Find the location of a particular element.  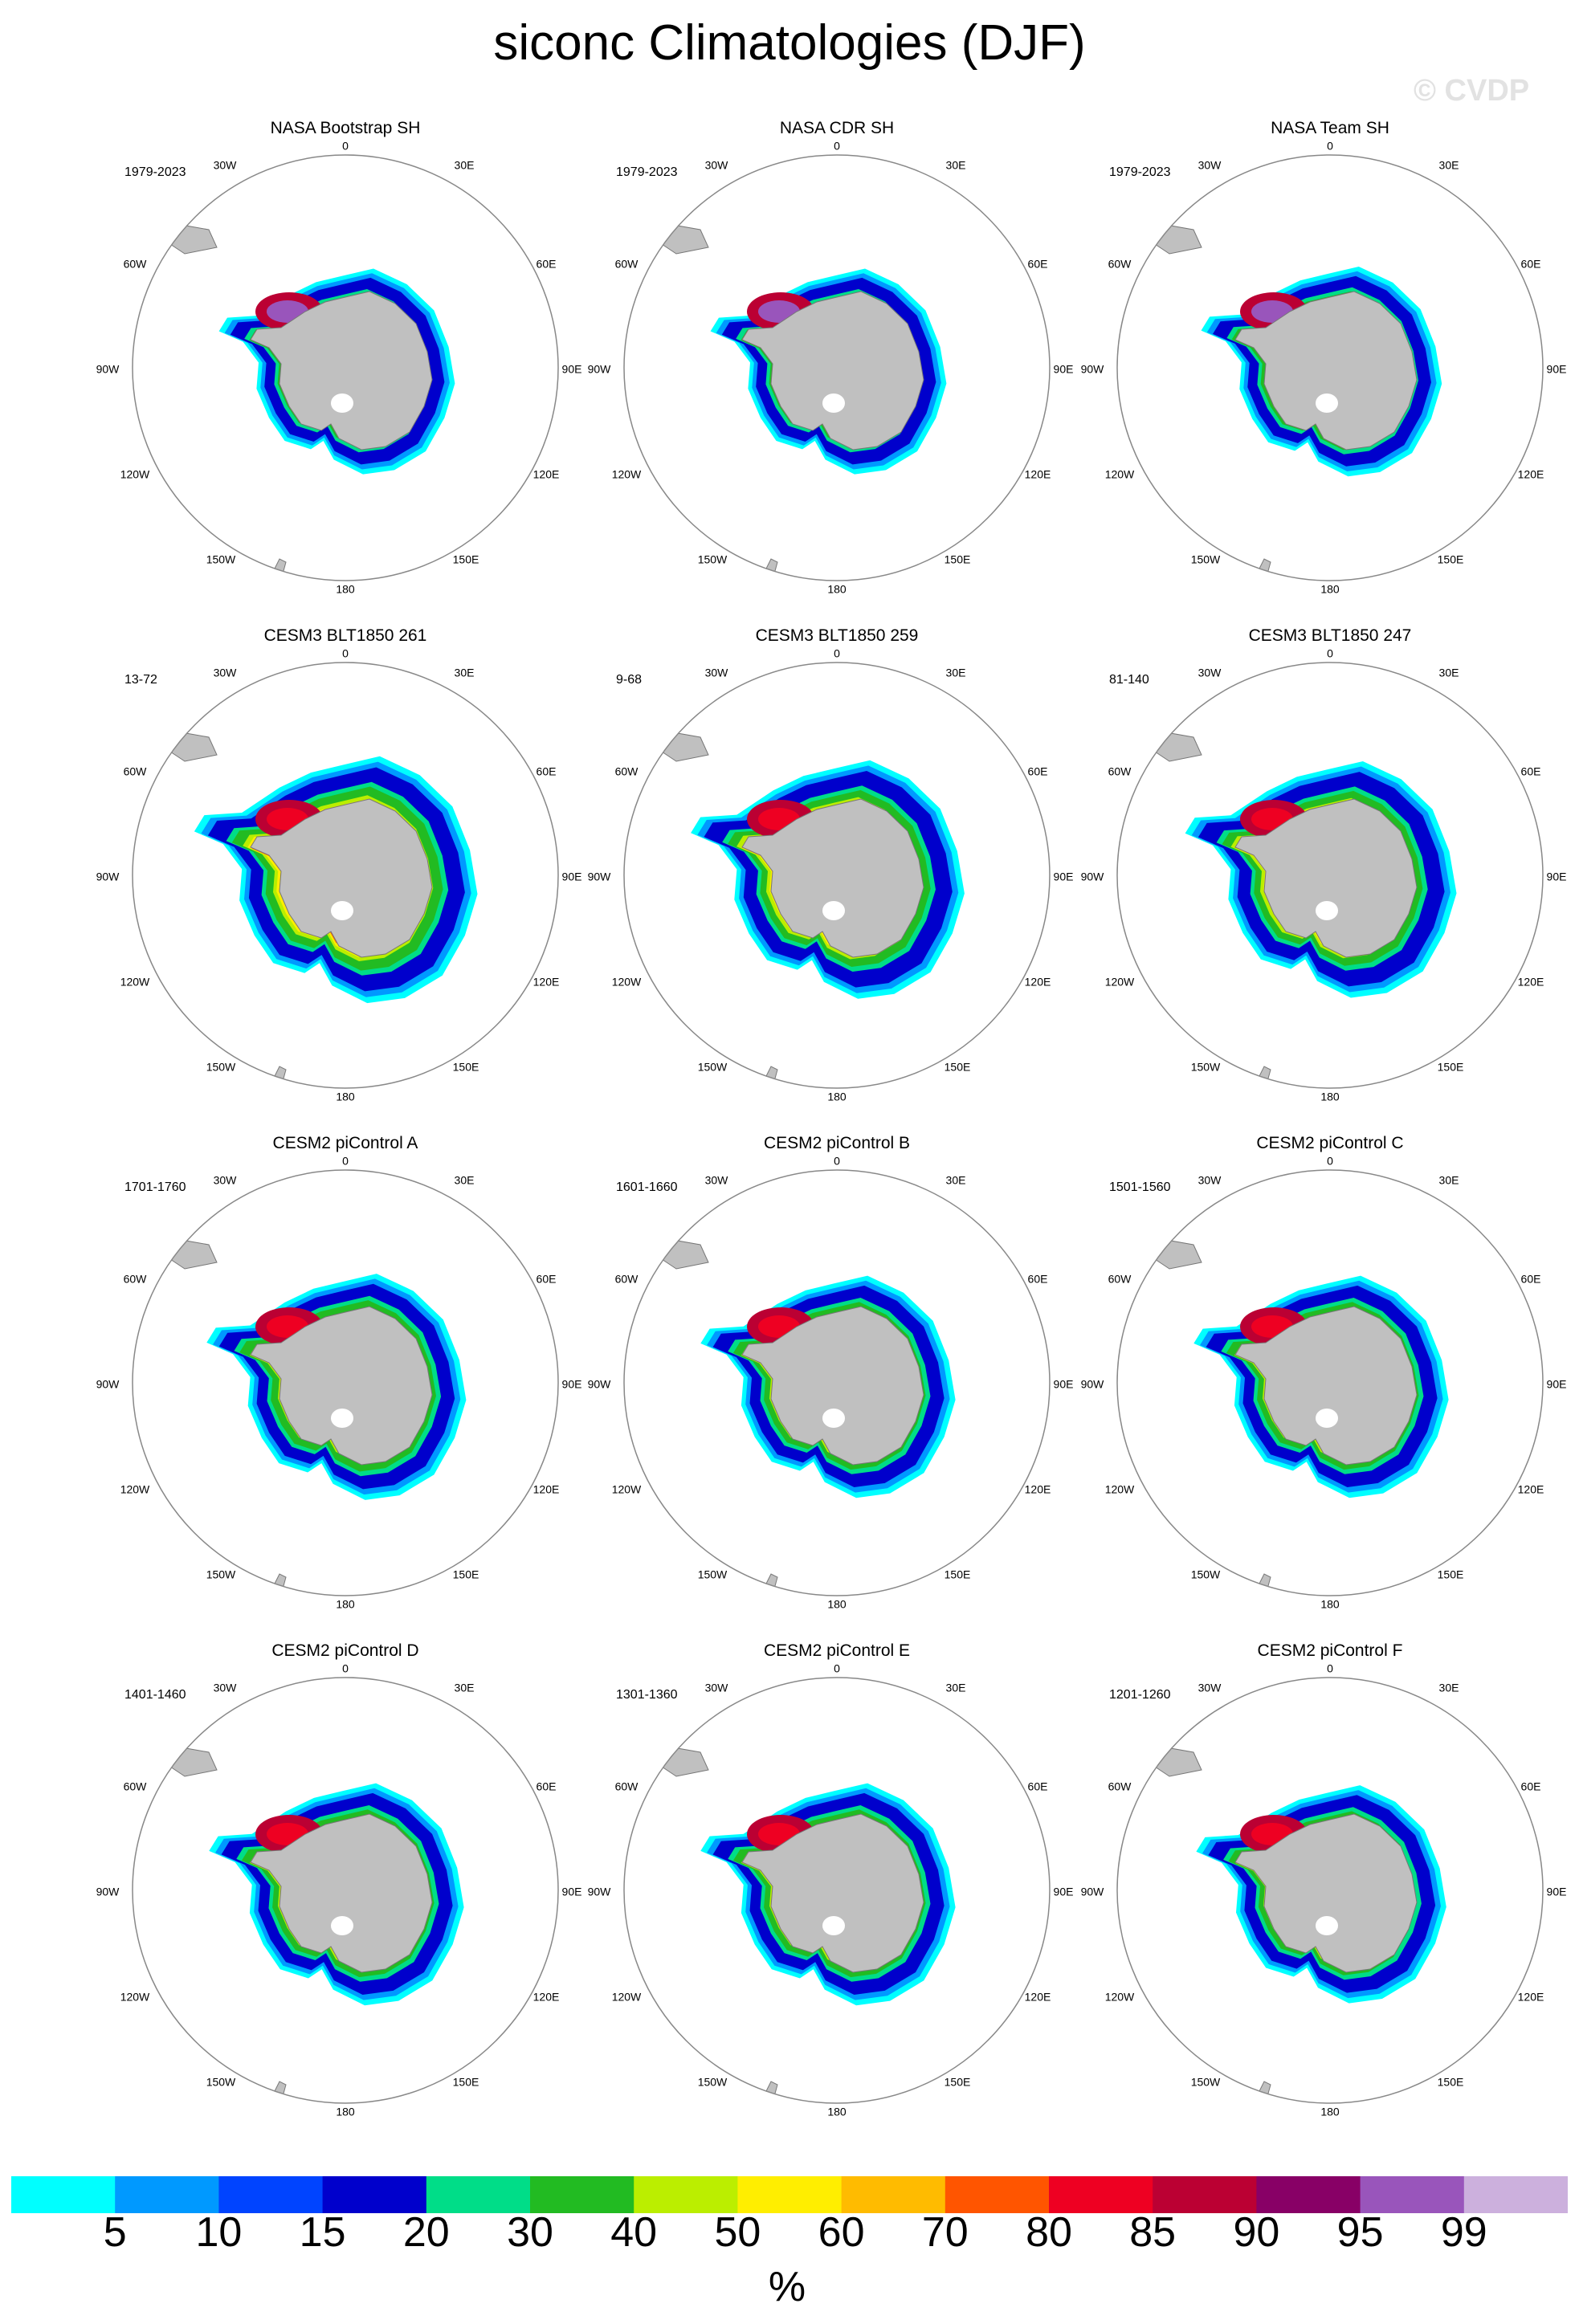

colorbar-tick: 95 is located at coordinates (1360, 2232).